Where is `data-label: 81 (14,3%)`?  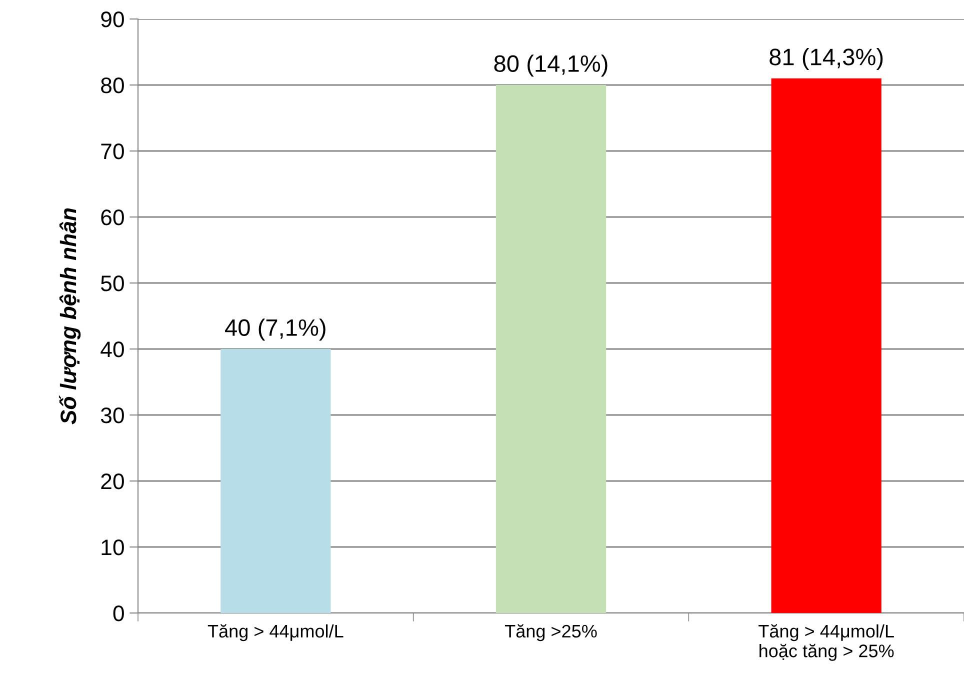
data-label: 81 (14,3%) is located at coordinates (826, 59).